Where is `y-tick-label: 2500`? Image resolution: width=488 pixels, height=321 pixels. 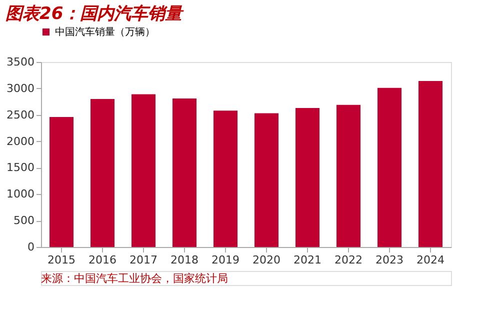 y-tick-label: 2500 is located at coordinates (20, 115).